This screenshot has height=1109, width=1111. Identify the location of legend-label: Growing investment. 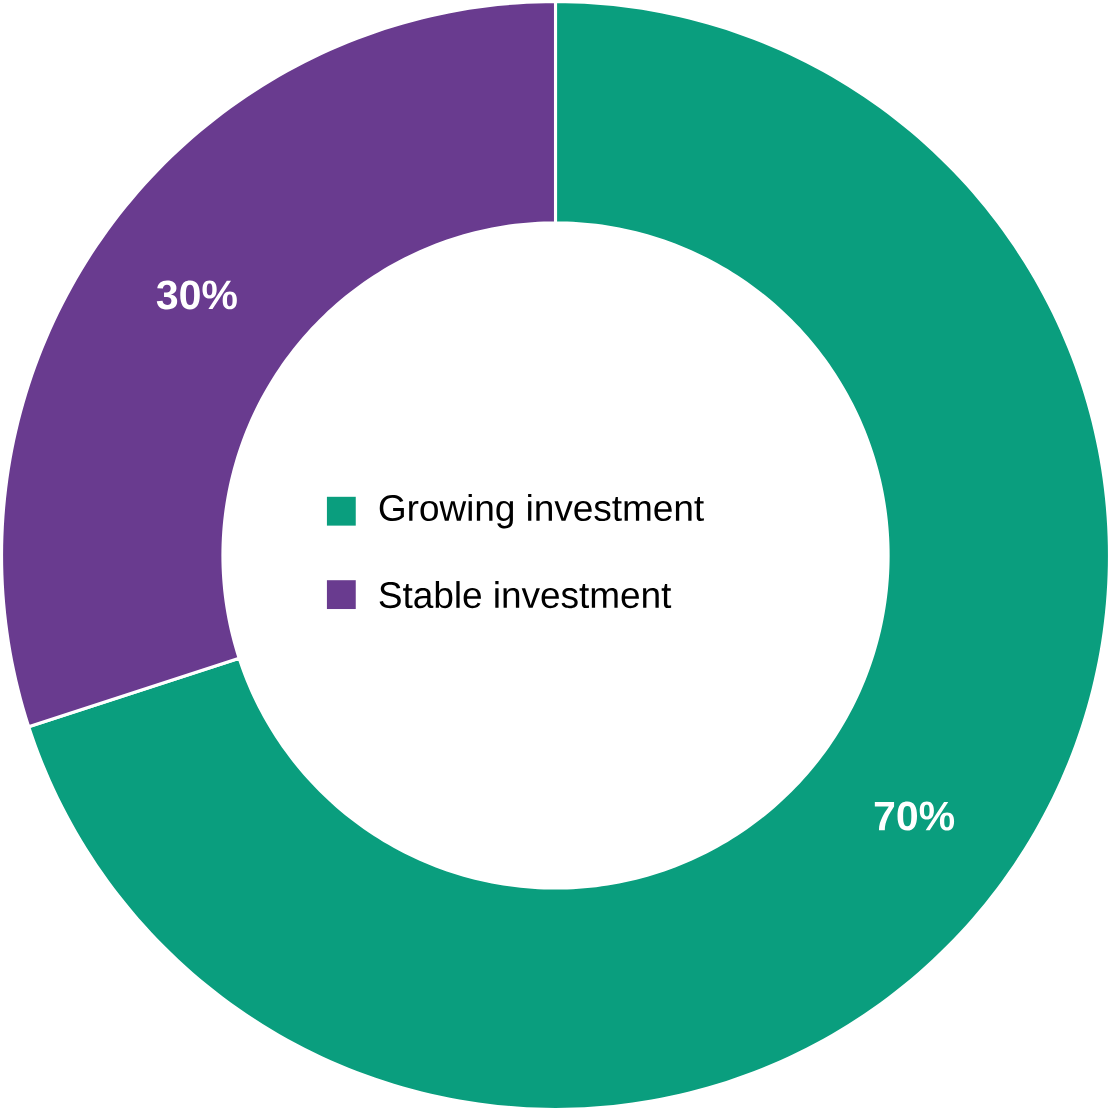
(541, 511).